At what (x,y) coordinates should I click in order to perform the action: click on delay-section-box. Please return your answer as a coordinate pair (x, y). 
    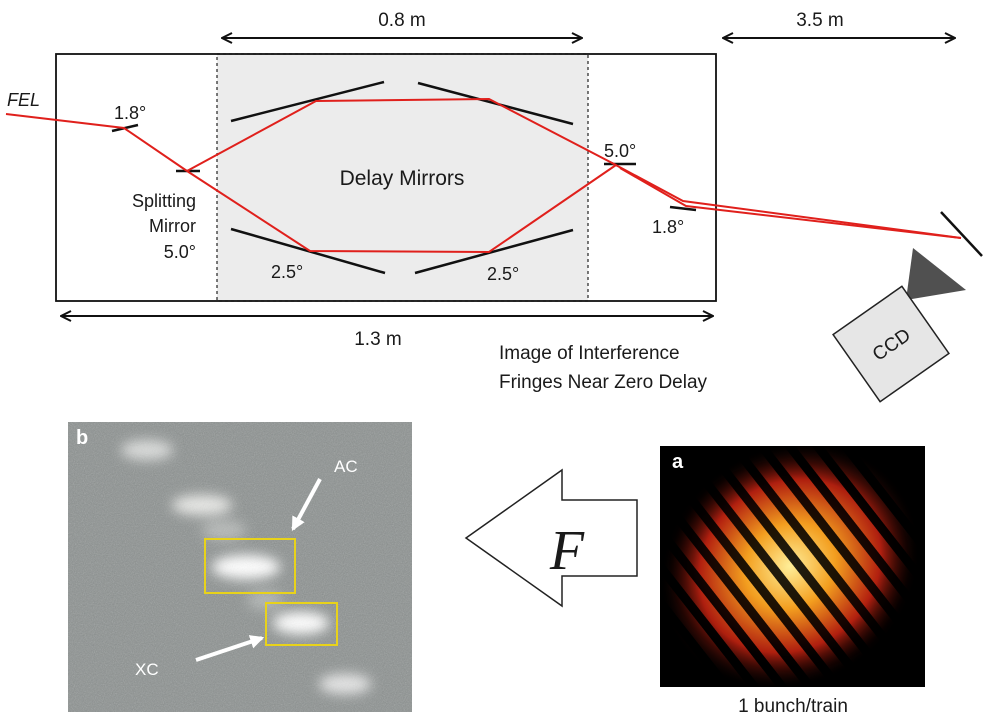
    Looking at the image, I should click on (402, 177).